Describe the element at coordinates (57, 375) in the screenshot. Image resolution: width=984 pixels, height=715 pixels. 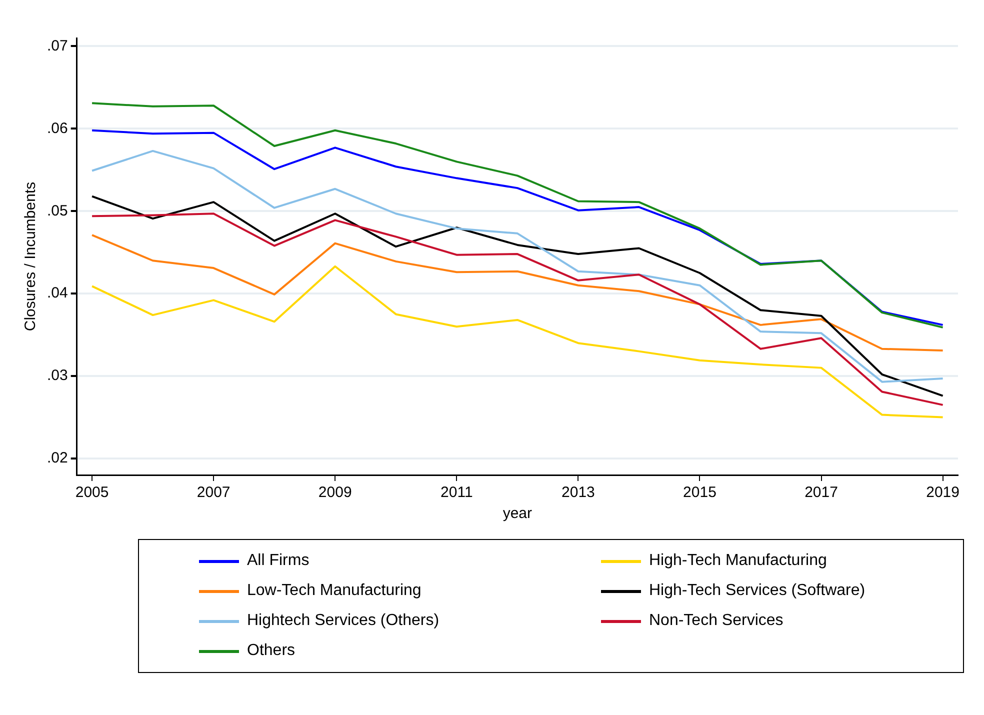
I see `y-tick-label: .03` at that location.